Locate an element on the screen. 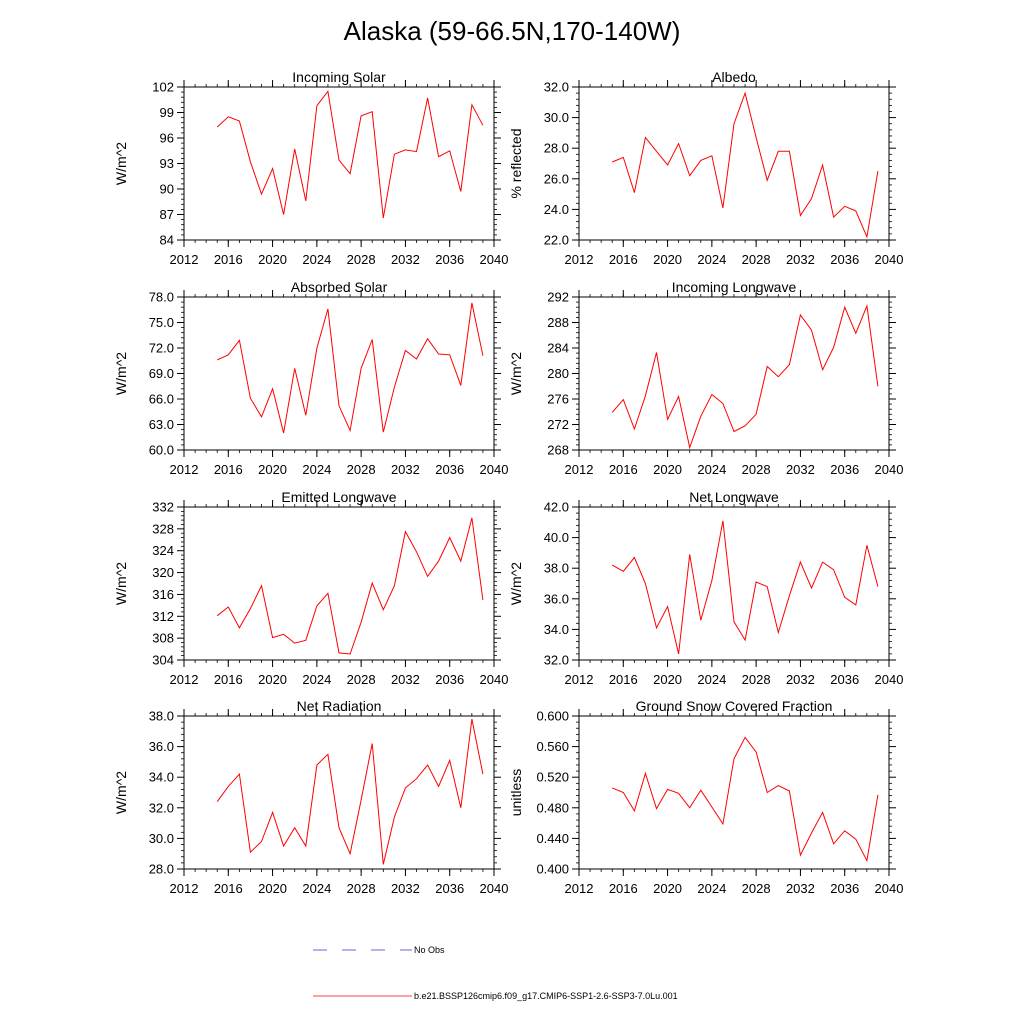  legend-label: No Obs is located at coordinates (429, 950).